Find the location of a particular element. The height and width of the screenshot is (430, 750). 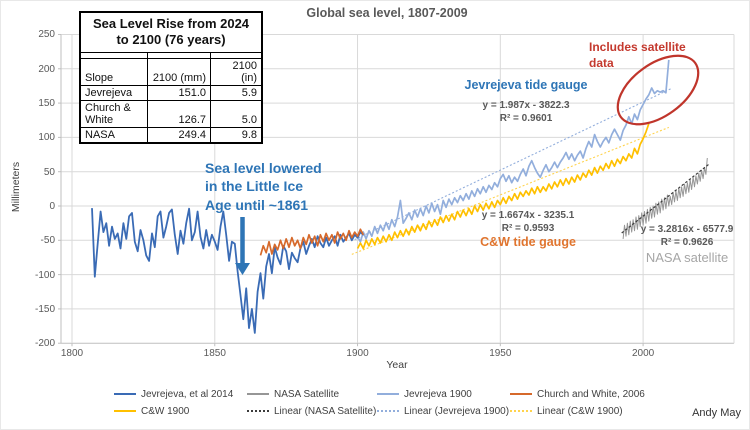

x-axis-title: Year is located at coordinates (397, 365).